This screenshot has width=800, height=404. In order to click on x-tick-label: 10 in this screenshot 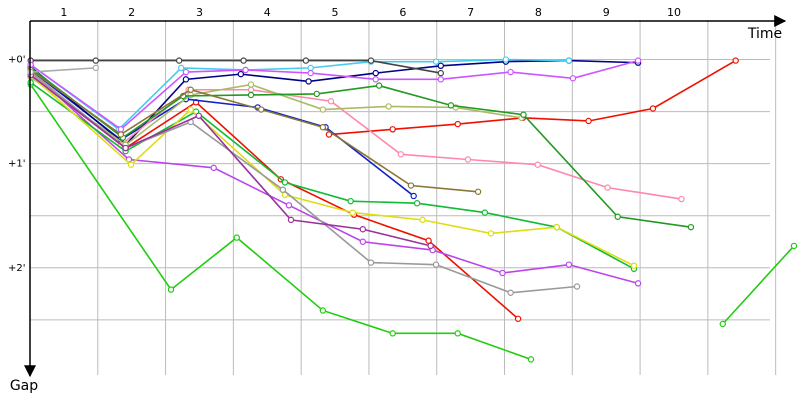, I will do `click(674, 12)`.